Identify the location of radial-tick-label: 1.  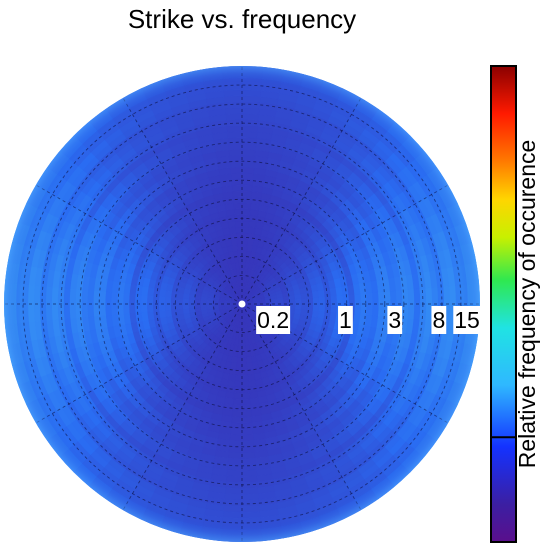
(345, 320).